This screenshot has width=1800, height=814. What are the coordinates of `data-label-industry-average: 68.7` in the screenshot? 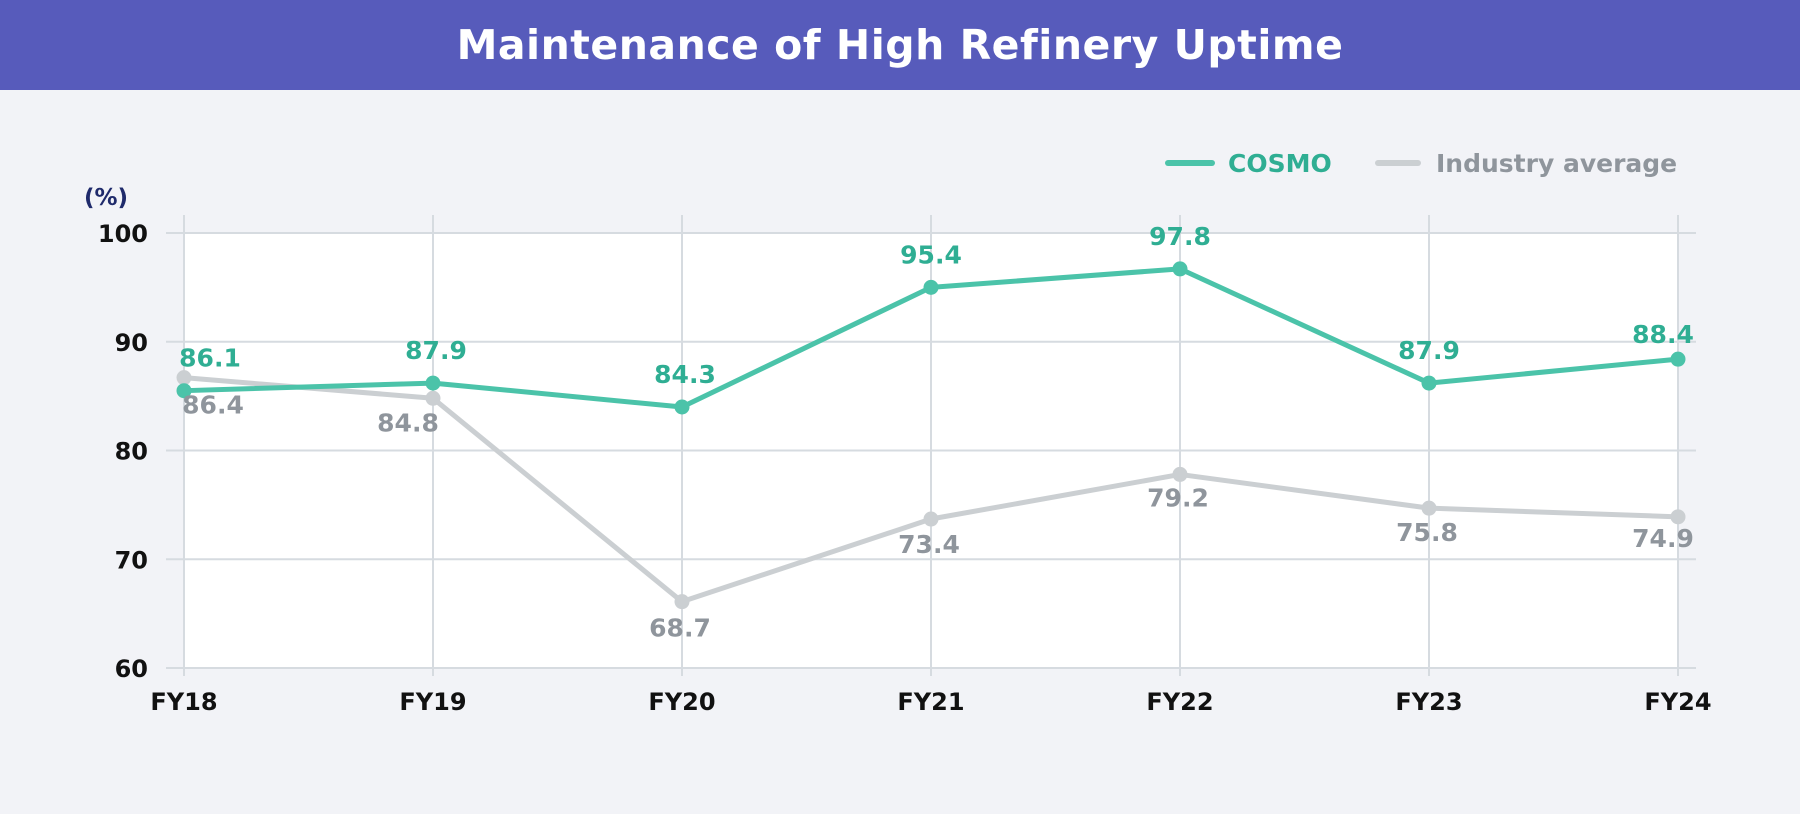 It's located at (680, 628).